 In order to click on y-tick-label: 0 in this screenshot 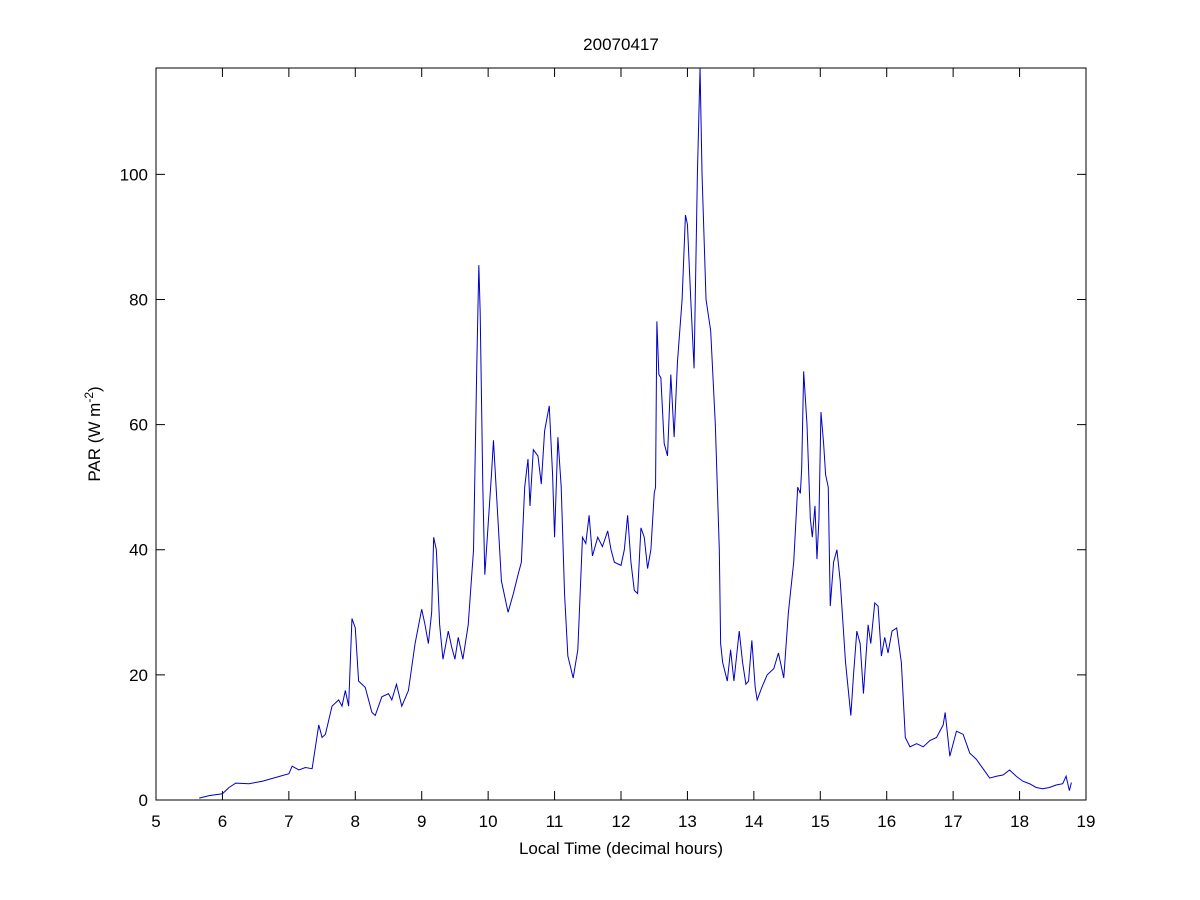, I will do `click(143, 800)`.